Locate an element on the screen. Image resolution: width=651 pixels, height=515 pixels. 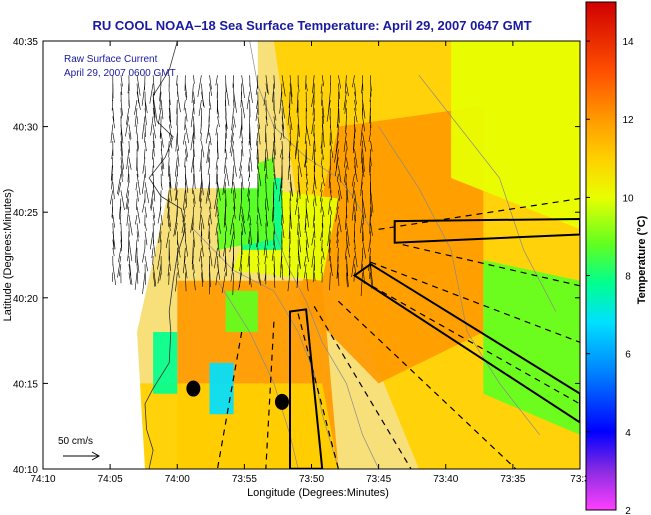
y-tick-label: 40:35 is located at coordinates (25, 42).